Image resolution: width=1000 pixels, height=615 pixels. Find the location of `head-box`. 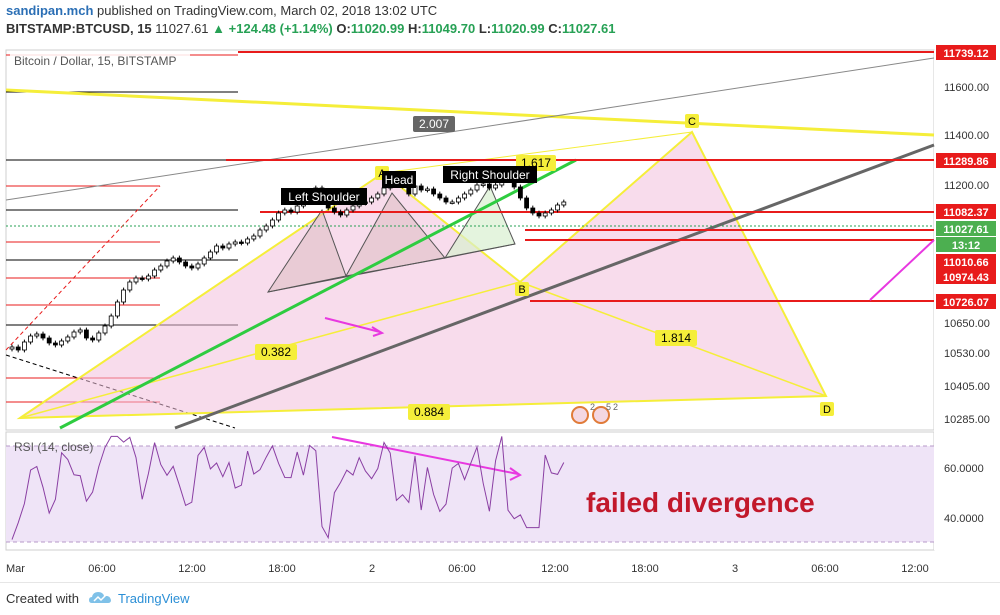

head-box is located at coordinates (399, 179).